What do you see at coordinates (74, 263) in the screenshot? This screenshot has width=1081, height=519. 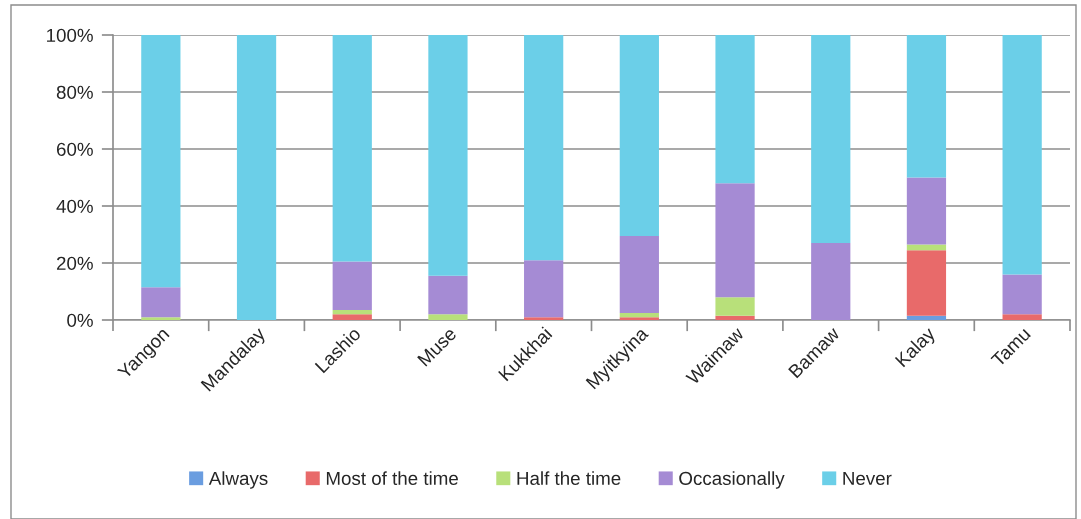 I see `y-tick-label: 20%` at bounding box center [74, 263].